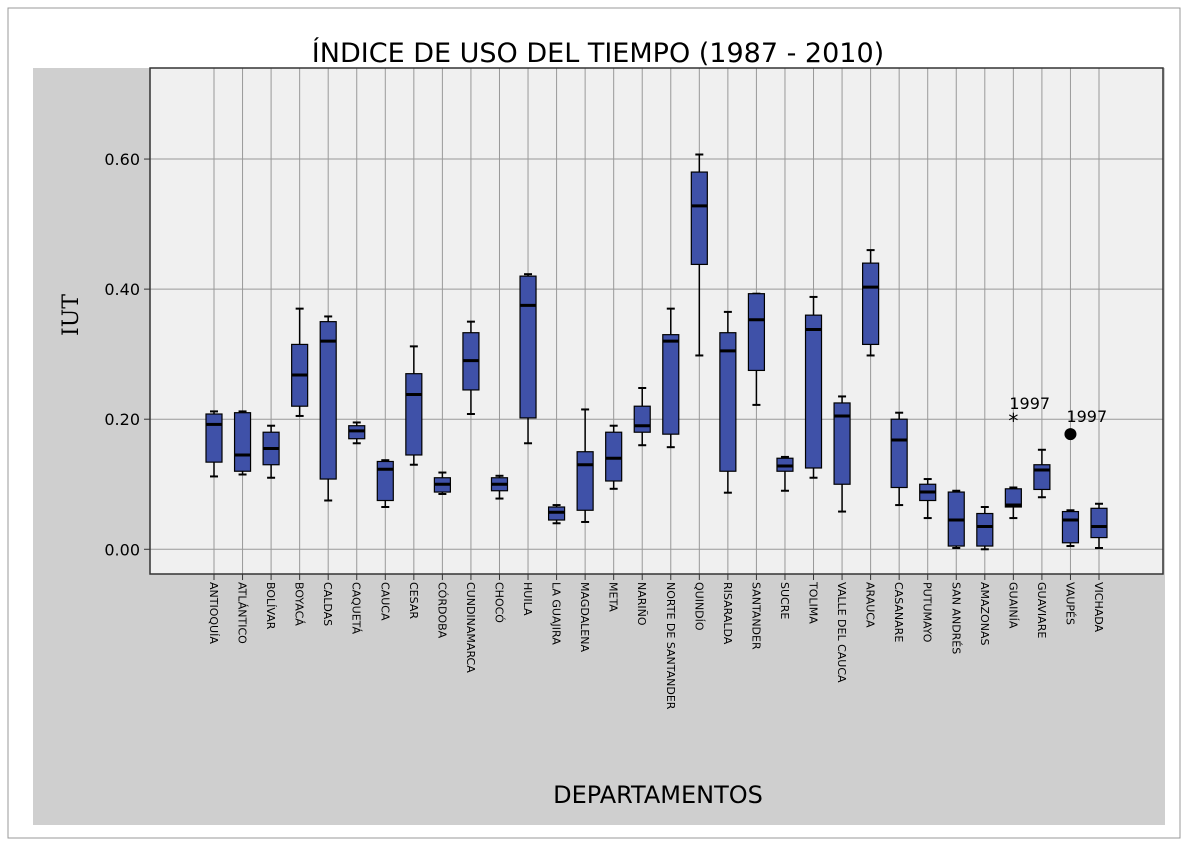 This screenshot has height=845, width=1187. What do you see at coordinates (122, 549) in the screenshot?
I see `y-tick-label: 0.00` at bounding box center [122, 549].